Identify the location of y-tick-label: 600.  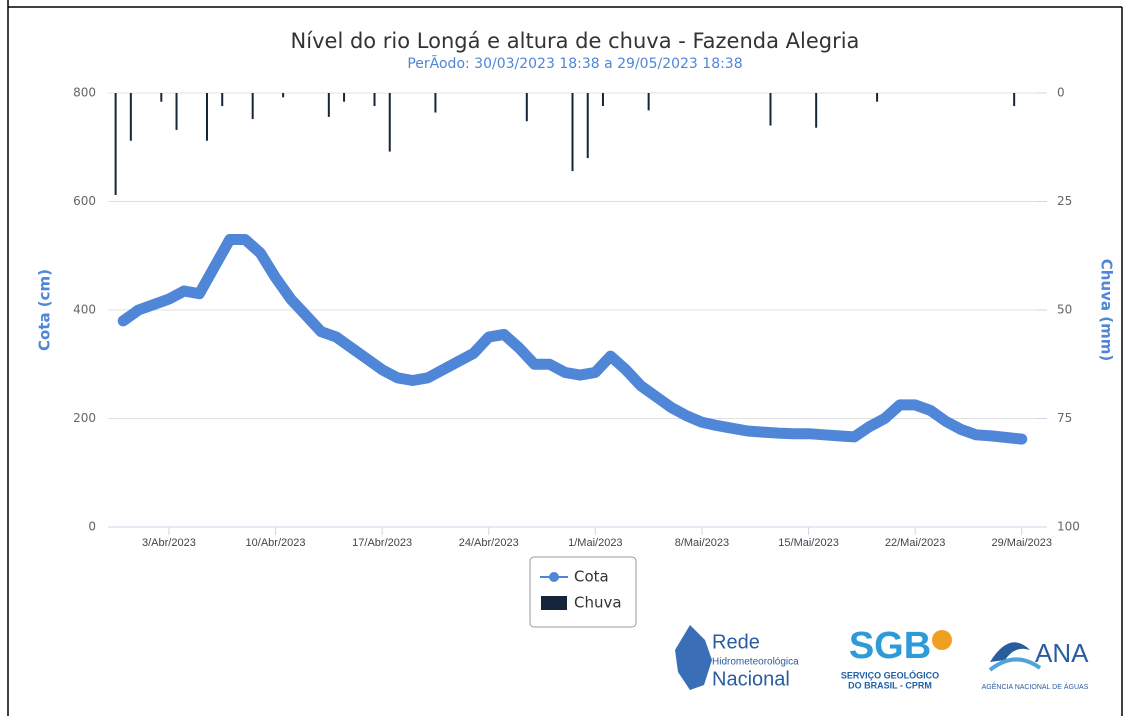
(84, 201).